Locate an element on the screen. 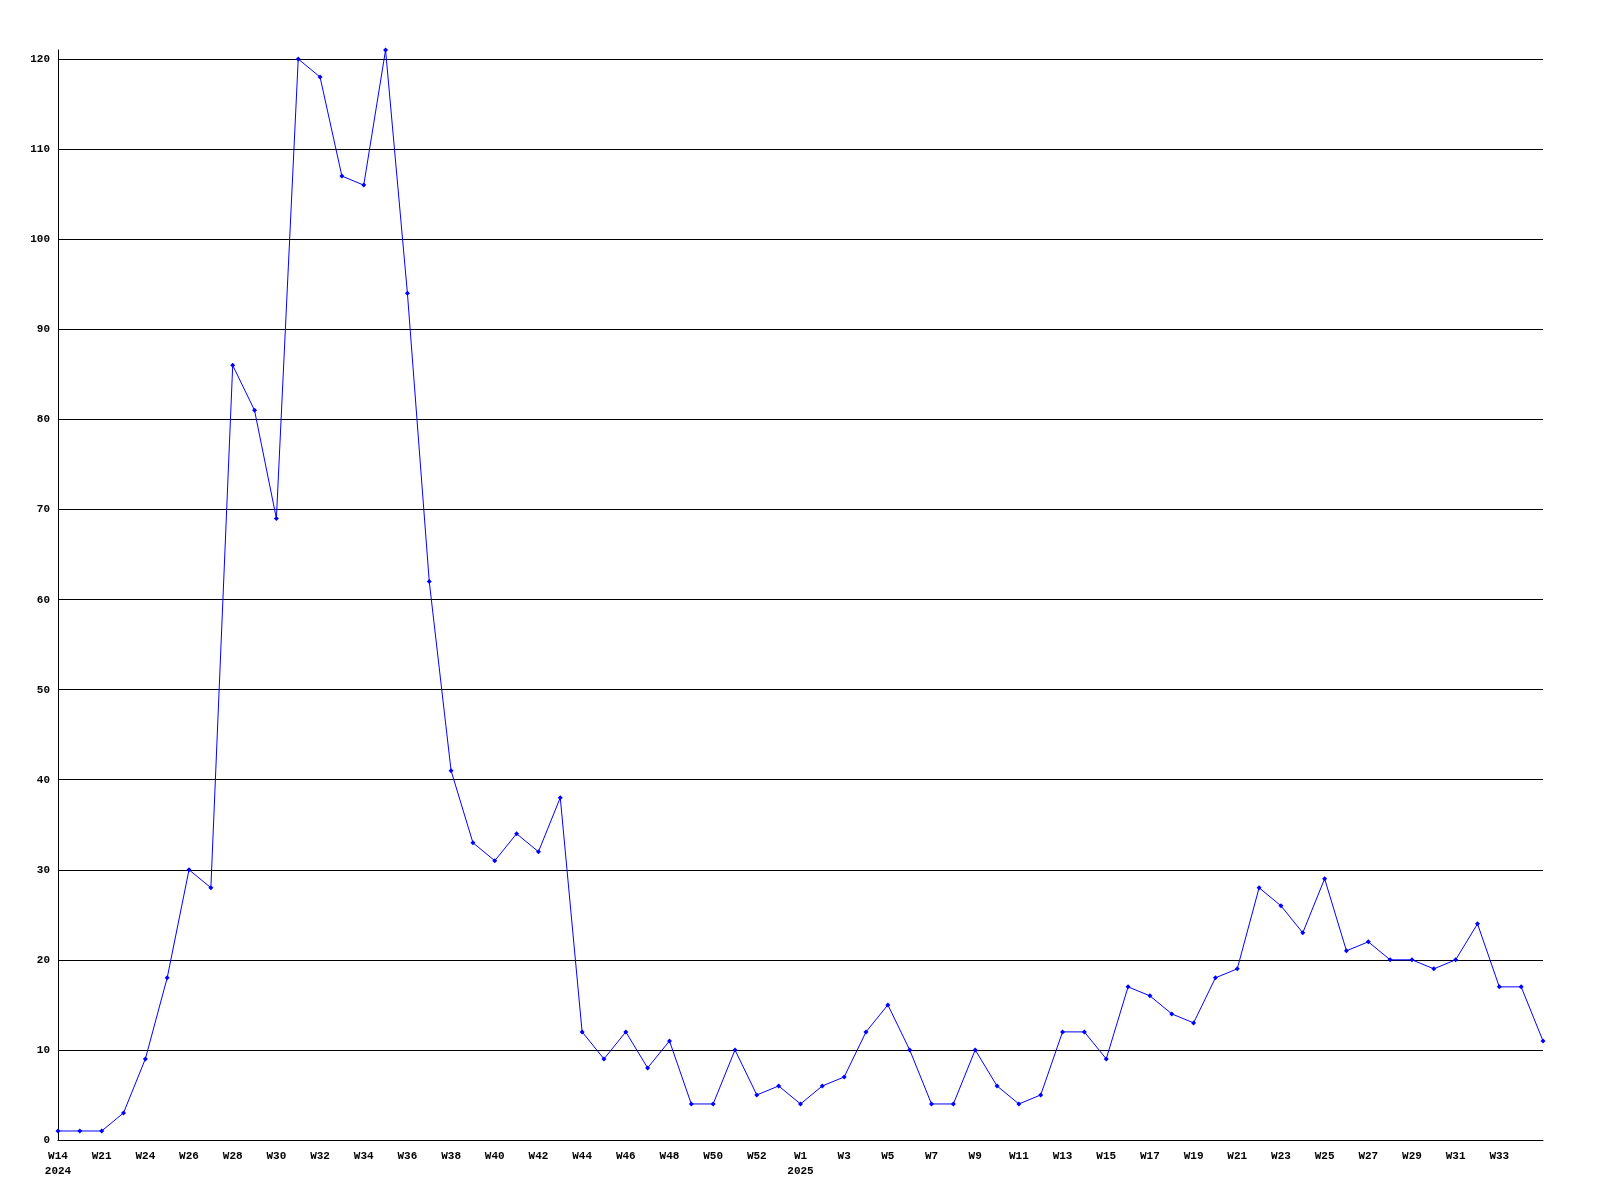 The width and height of the screenshot is (1600, 1200). y-tick-label: 20 is located at coordinates (43, 959).